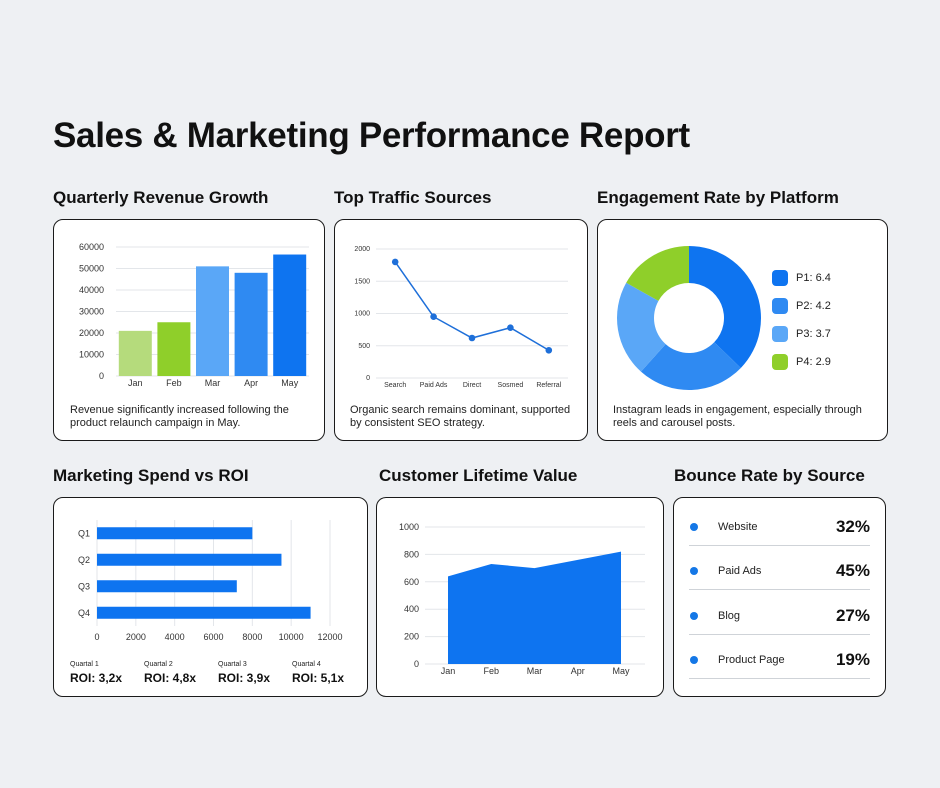 This screenshot has height=788, width=940. I want to click on x-tick-label: Paid Ads, so click(434, 385).